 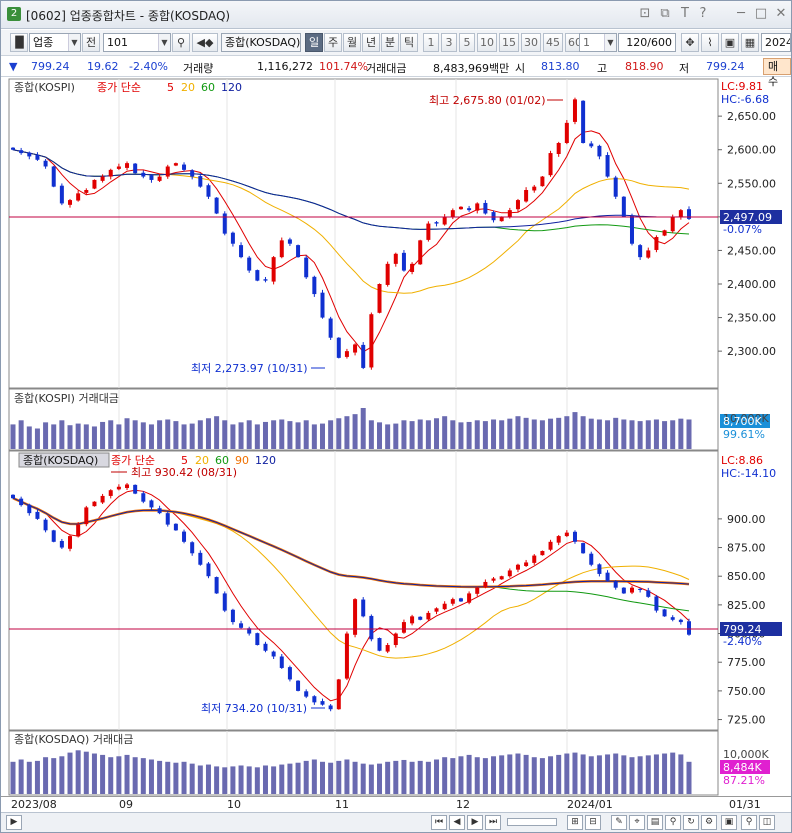 I want to click on layout-icon: ⊡, so click(x=645, y=13).